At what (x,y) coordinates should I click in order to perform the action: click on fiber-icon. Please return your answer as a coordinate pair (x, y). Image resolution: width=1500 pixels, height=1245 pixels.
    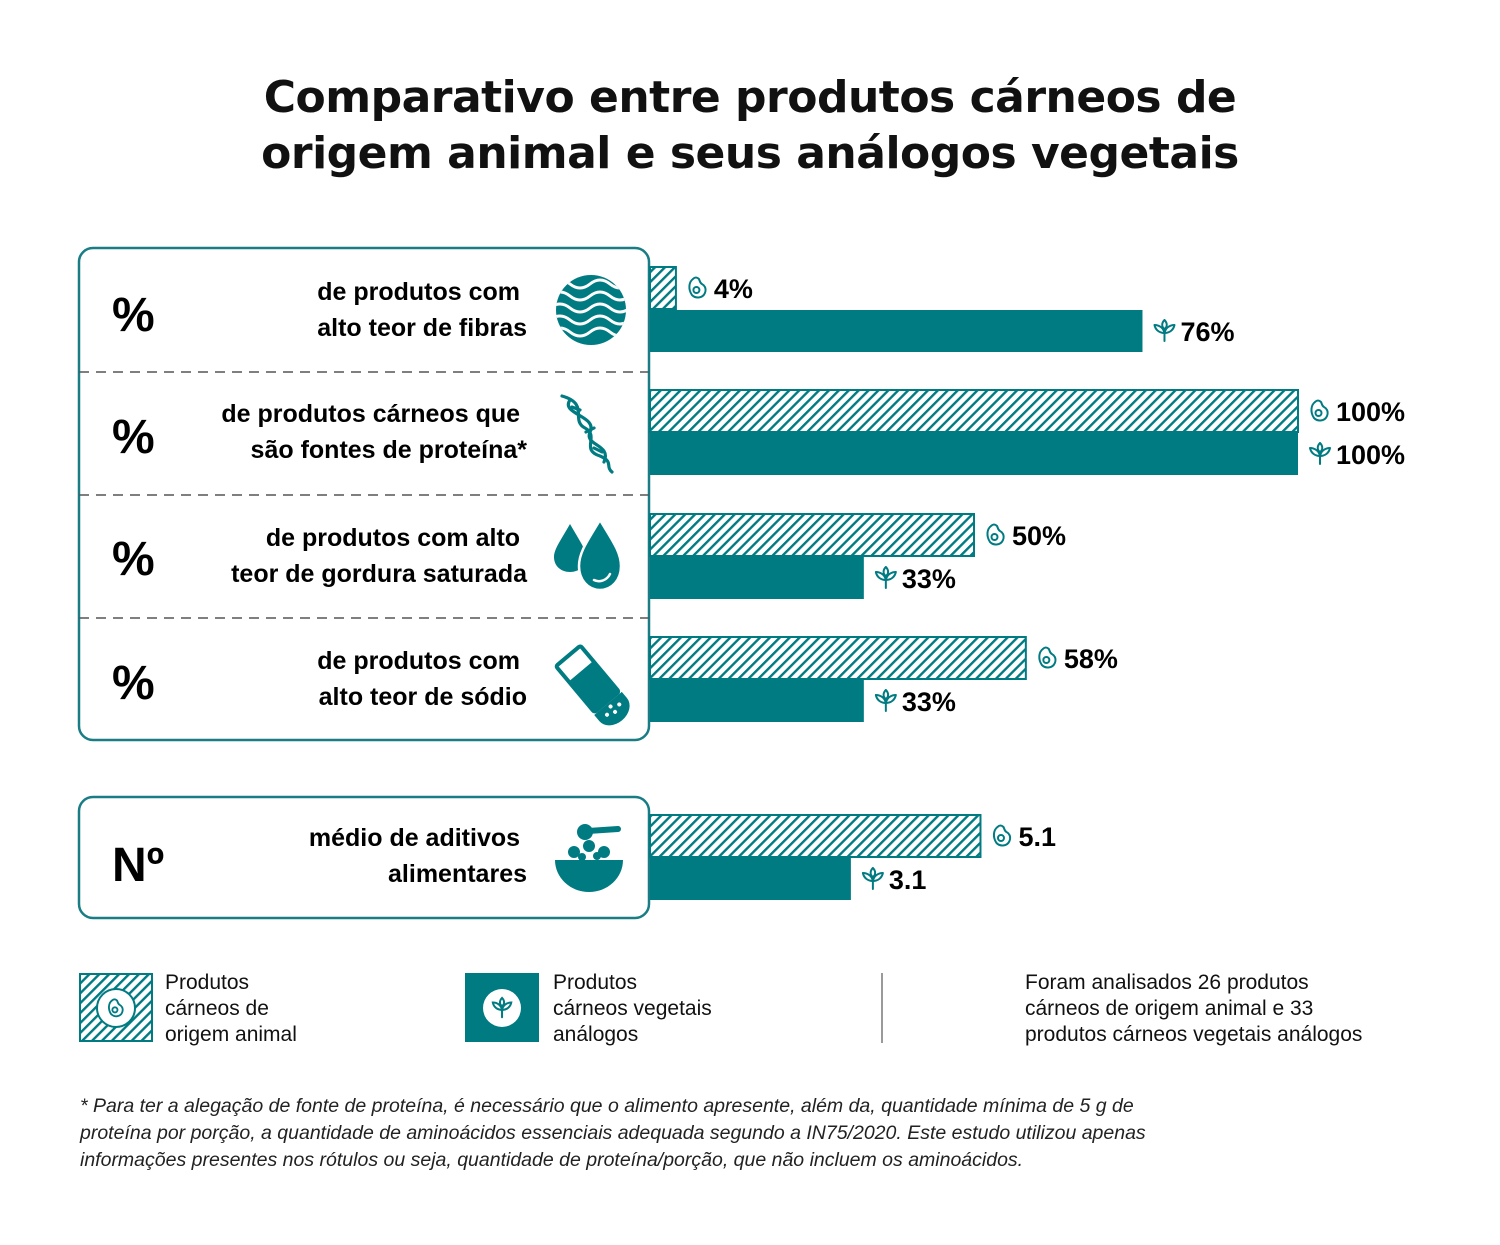
    Looking at the image, I should click on (591, 310).